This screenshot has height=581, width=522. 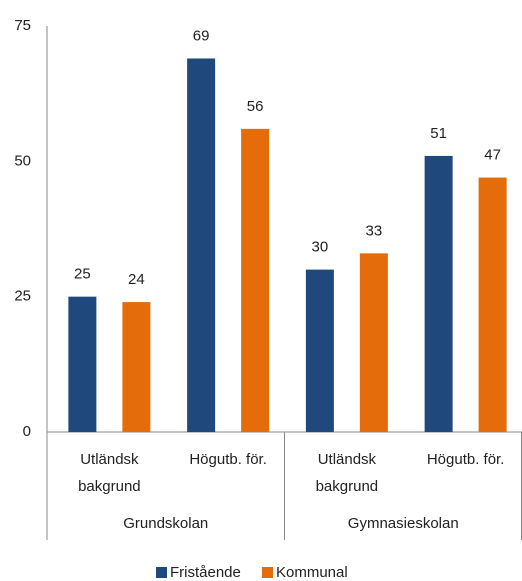 What do you see at coordinates (438, 133) in the screenshot?
I see `value-label: 51` at bounding box center [438, 133].